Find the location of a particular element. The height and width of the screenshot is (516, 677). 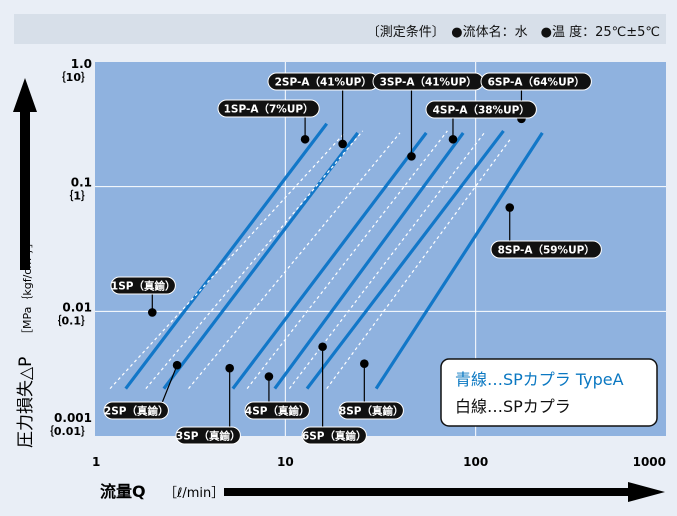

legend: 青線…SPカプラ TypeA 白線…SPカプラ is located at coordinates (549, 392).